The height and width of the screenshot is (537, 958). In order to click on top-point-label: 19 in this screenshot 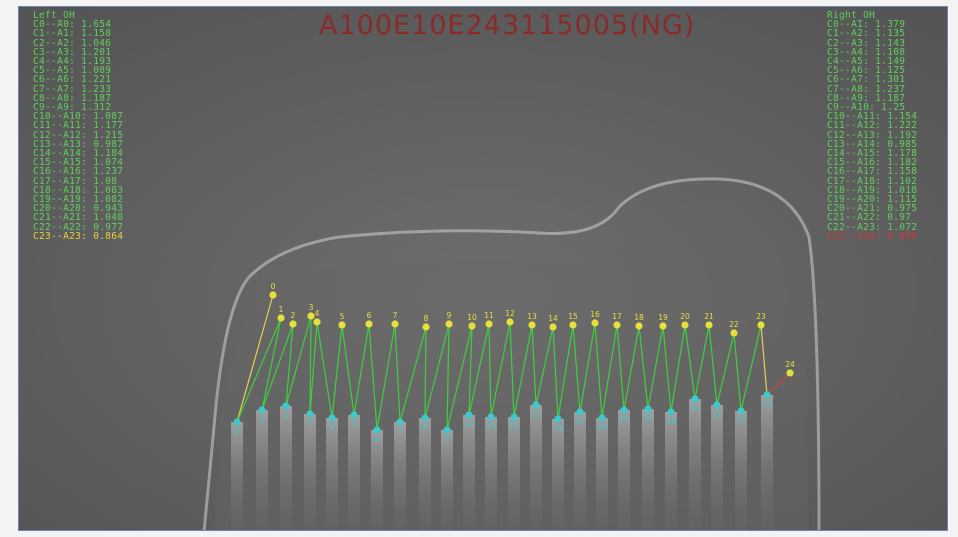, I will do `click(663, 317)`.